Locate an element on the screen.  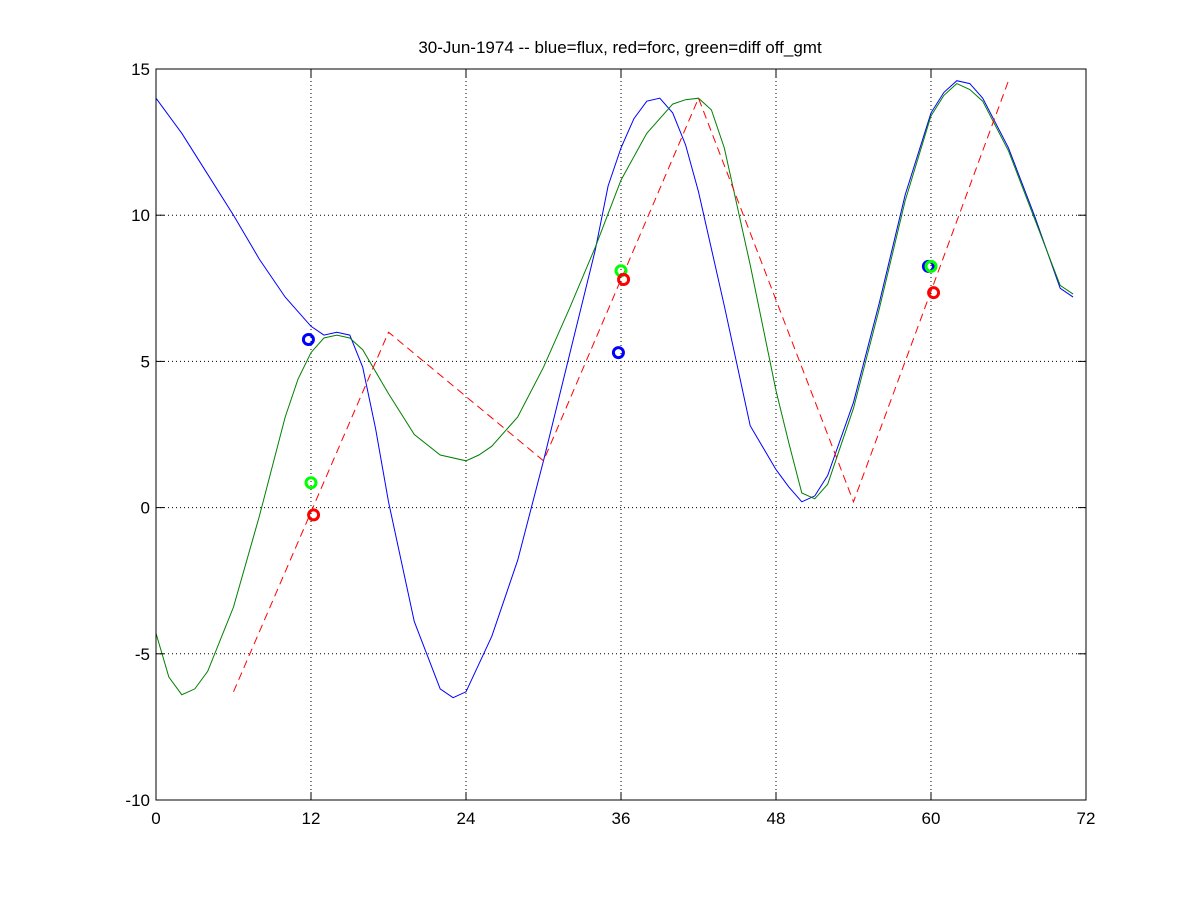
x-tick-label: 24 is located at coordinates (466, 818).